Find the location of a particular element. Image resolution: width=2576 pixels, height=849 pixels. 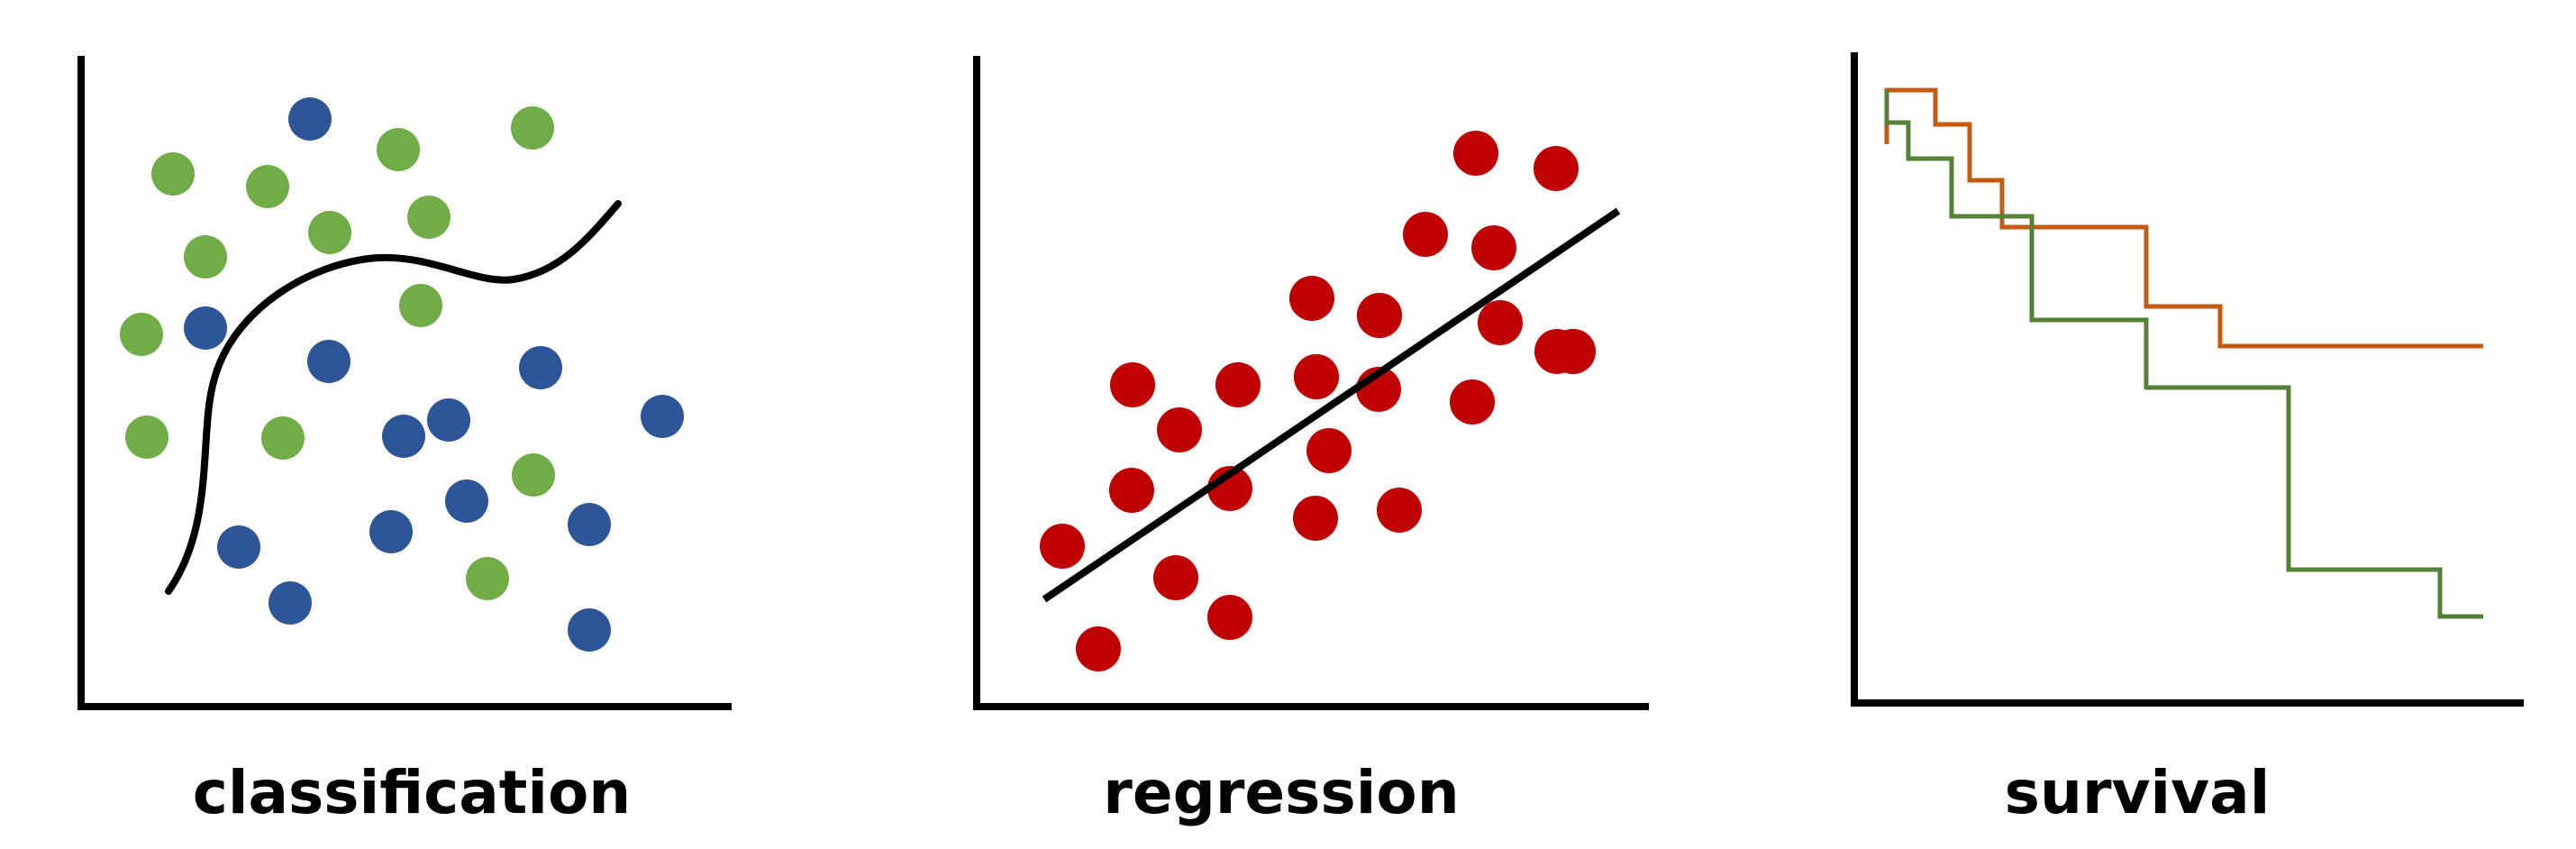

panel-label-classification: classification is located at coordinates (412, 792).